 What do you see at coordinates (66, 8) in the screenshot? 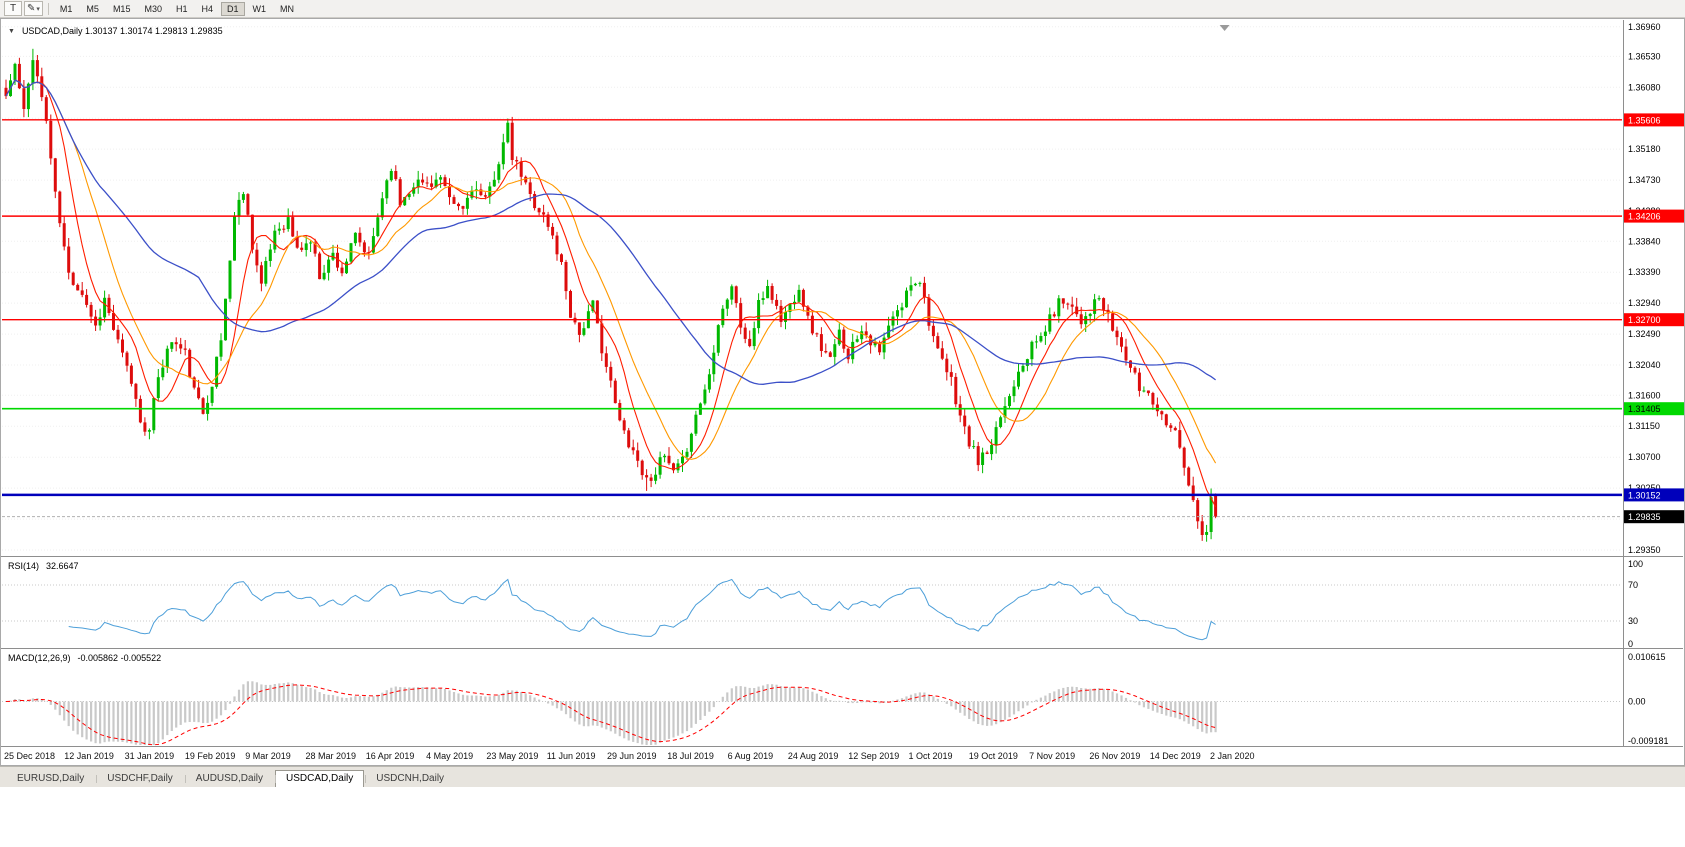
I see `timeframe-m1-button: M1` at bounding box center [66, 8].